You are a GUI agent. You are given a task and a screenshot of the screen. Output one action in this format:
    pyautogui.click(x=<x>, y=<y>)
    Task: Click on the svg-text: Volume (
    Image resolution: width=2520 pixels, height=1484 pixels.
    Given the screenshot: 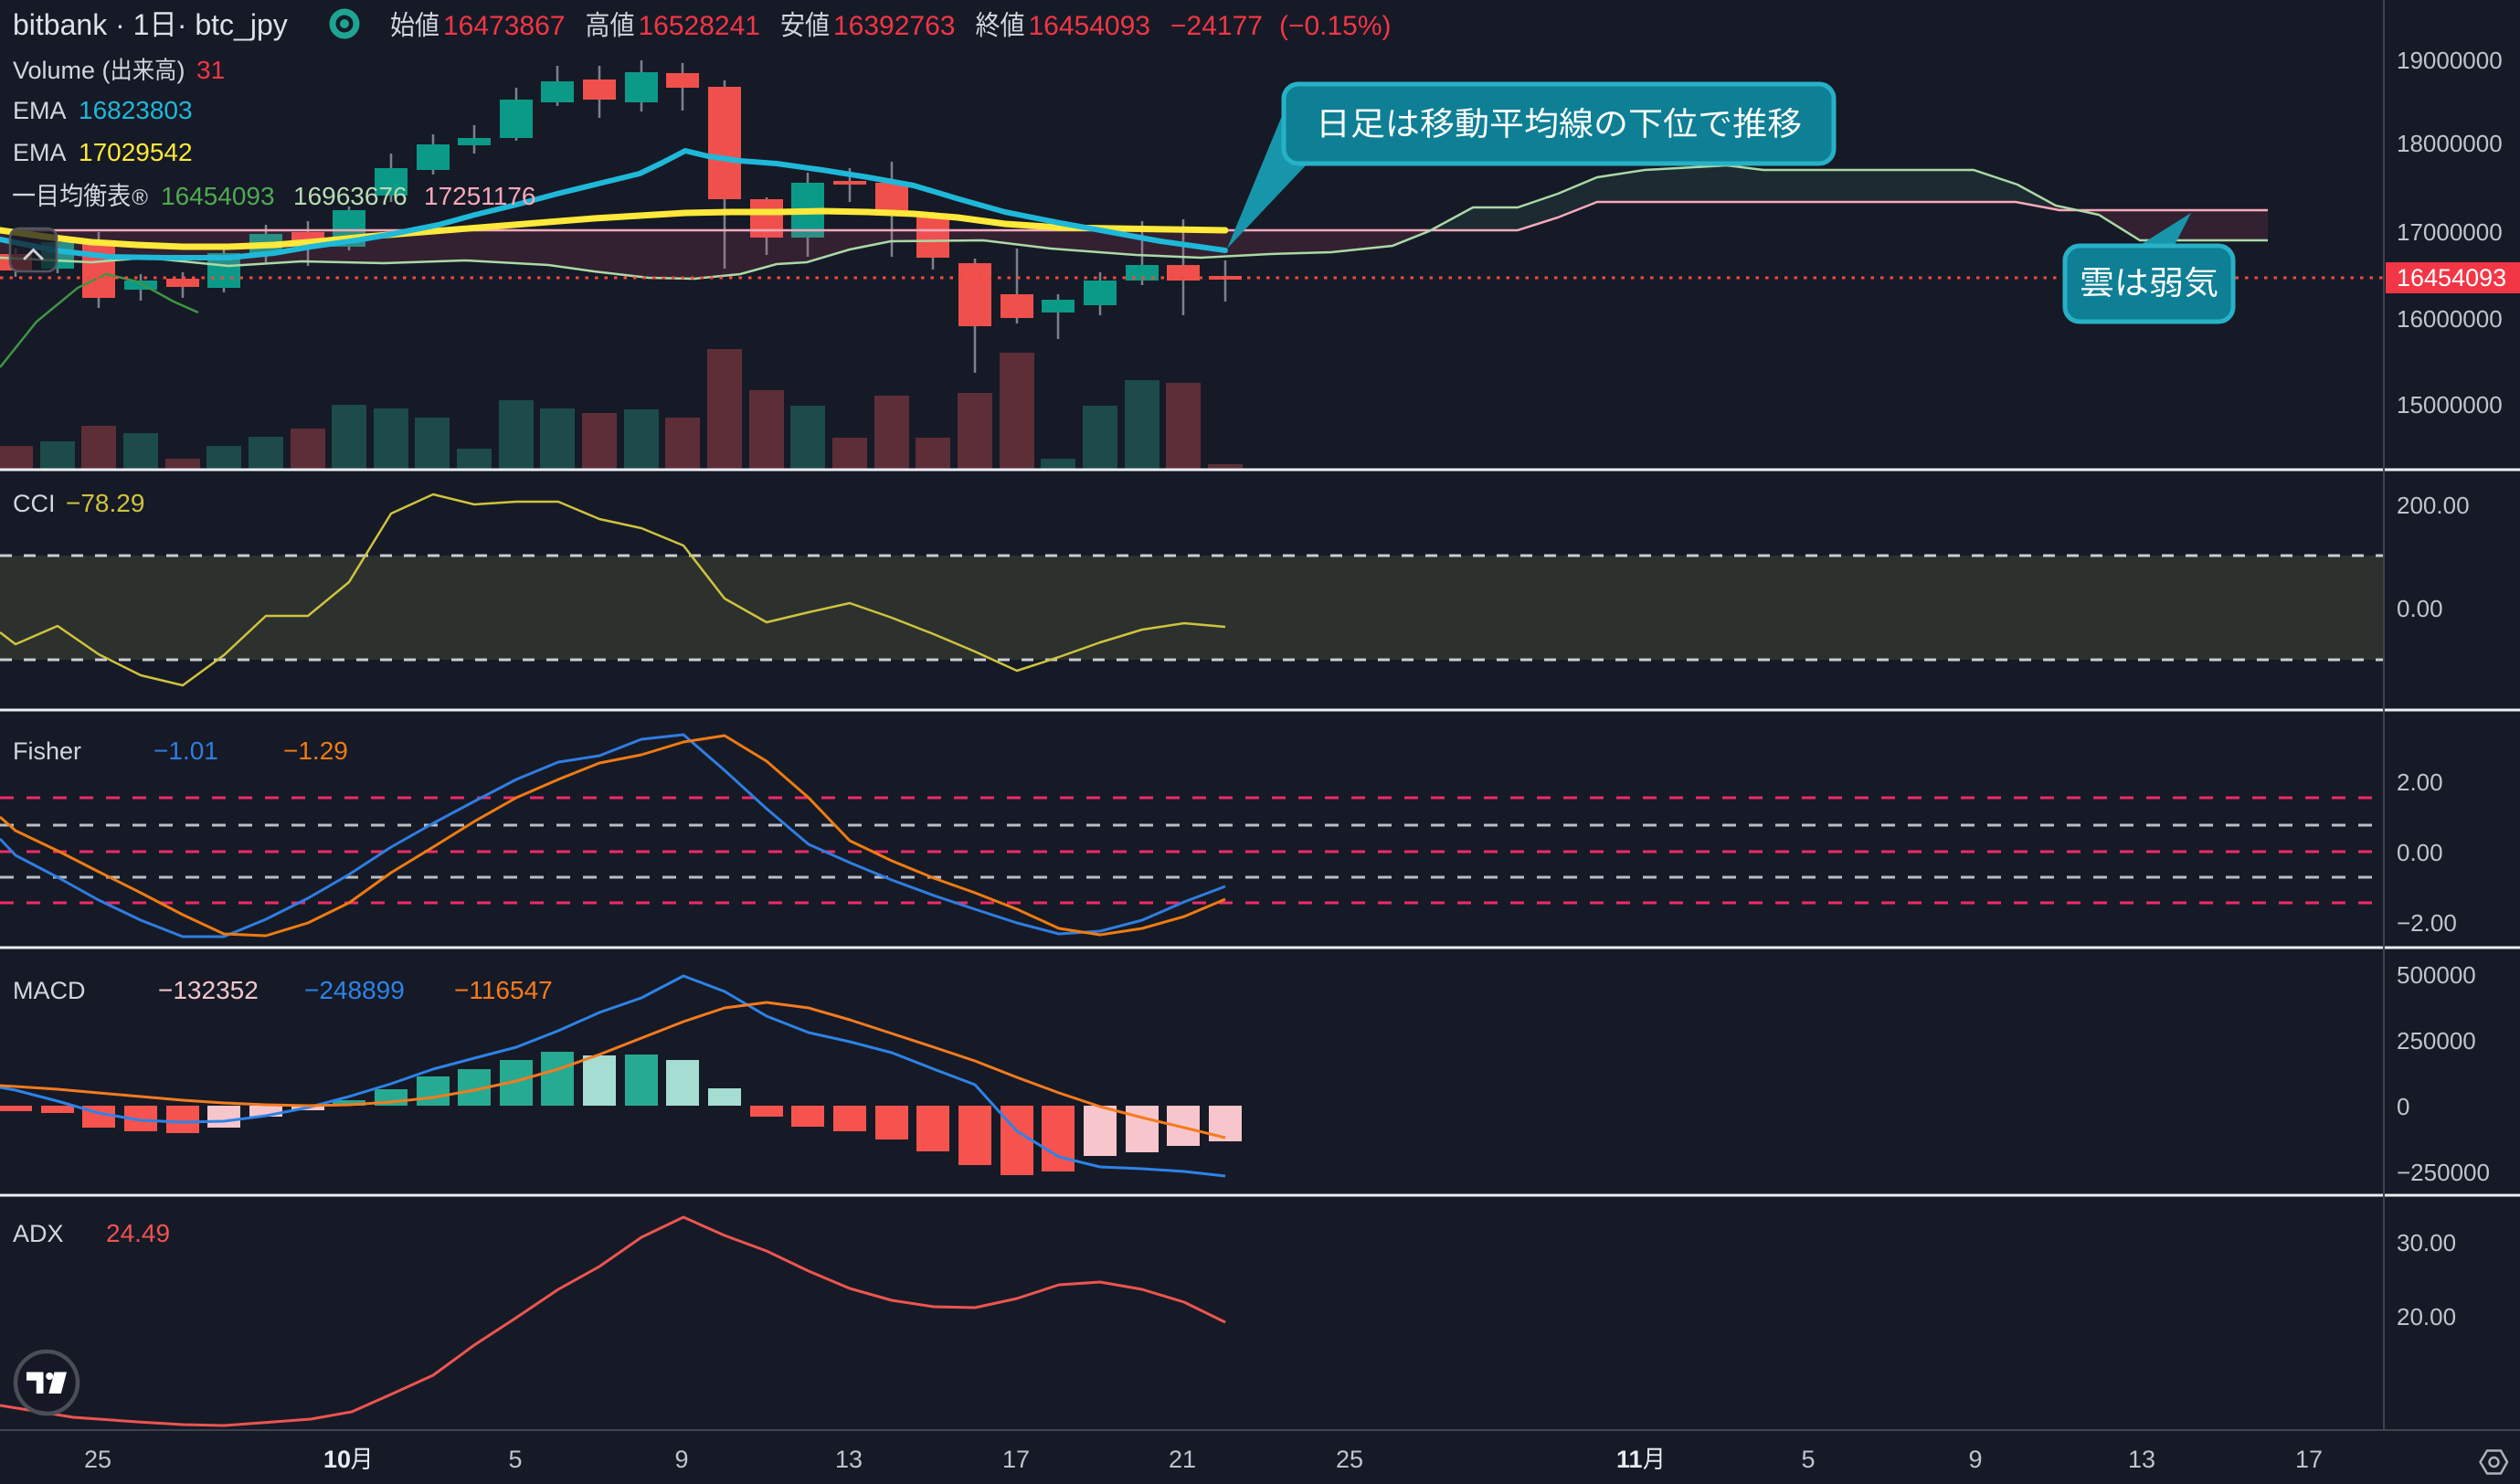 What is the action you would take?
    pyautogui.click(x=62, y=70)
    